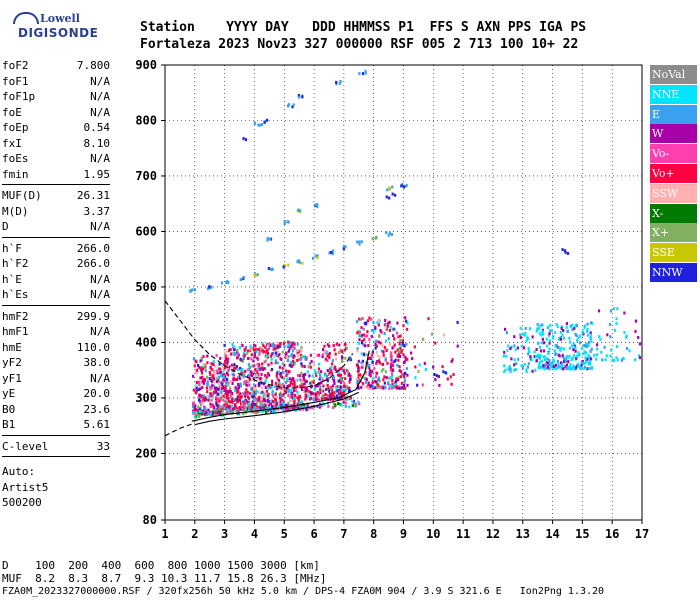  What do you see at coordinates (56, 212) in the screenshot?
I see `param-row: M(D) 3.37` at bounding box center [56, 212].